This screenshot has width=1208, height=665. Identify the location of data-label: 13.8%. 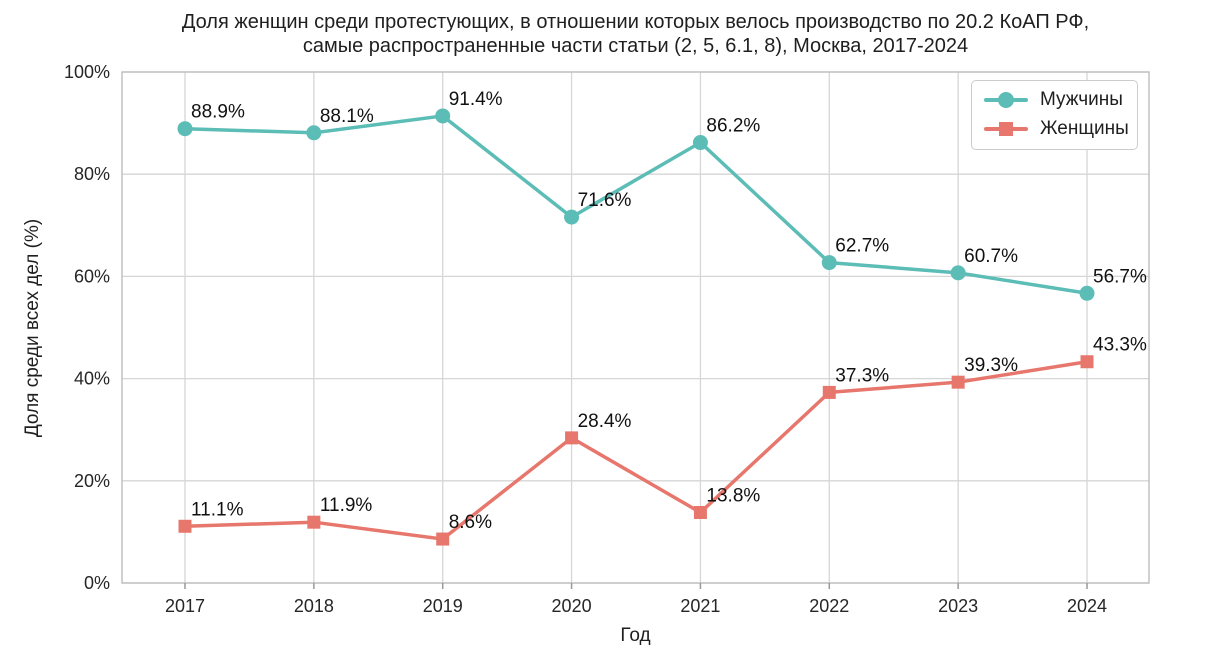
(733, 495).